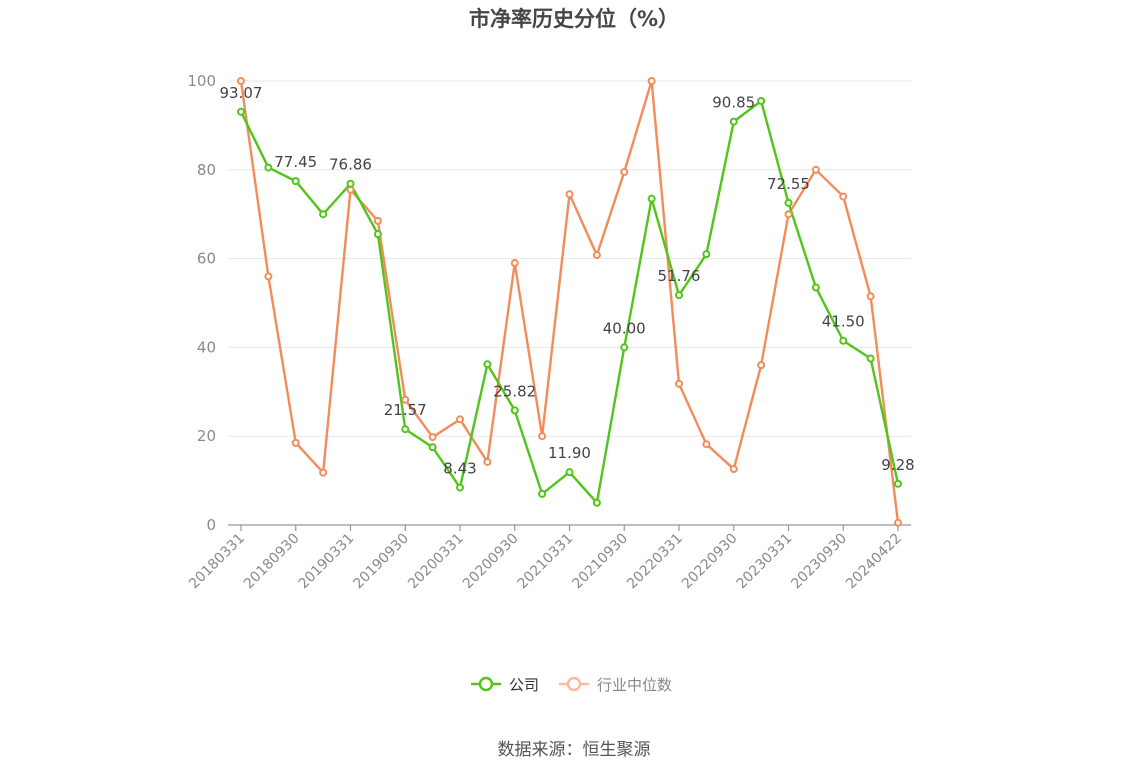  I want to click on data-label: 21.57, so click(405, 410).